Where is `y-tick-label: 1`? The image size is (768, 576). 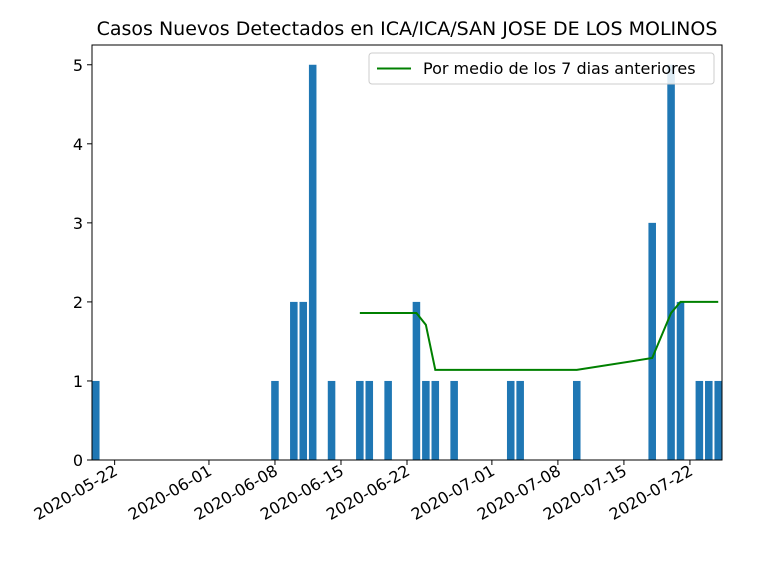
y-tick-label: 1 is located at coordinates (78, 381).